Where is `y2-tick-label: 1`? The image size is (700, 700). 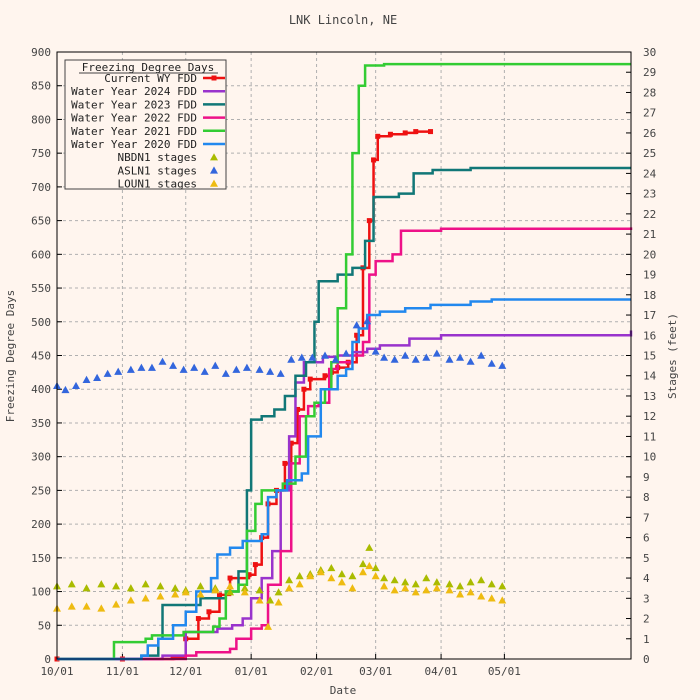
y2-tick-label: 1 is located at coordinates (646, 639).